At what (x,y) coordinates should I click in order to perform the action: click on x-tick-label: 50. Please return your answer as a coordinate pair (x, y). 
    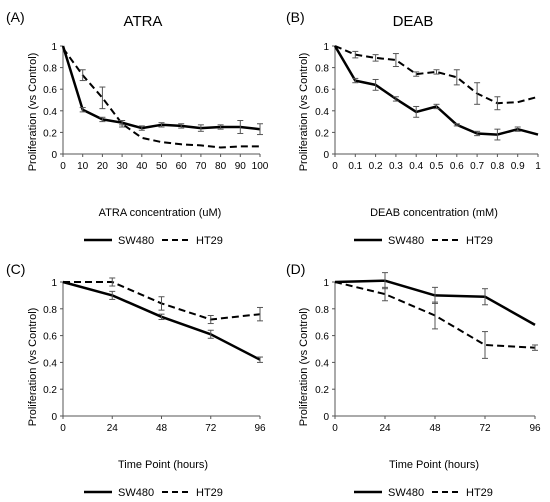
    Looking at the image, I should click on (162, 166).